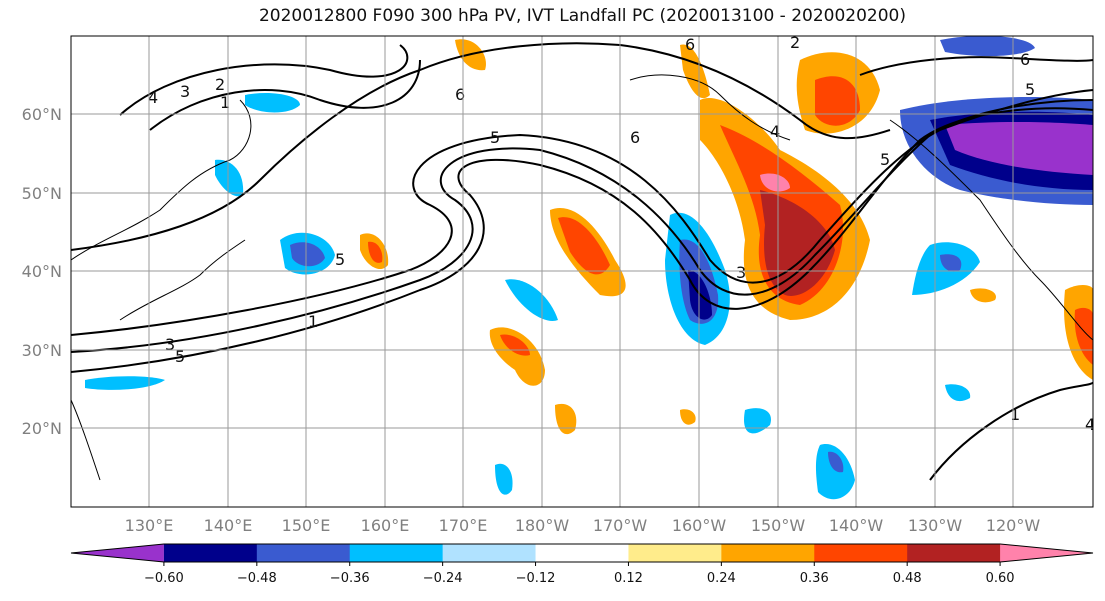 This screenshot has width=1105, height=601. I want to click on lat-tick-label: 60°N, so click(42, 114).